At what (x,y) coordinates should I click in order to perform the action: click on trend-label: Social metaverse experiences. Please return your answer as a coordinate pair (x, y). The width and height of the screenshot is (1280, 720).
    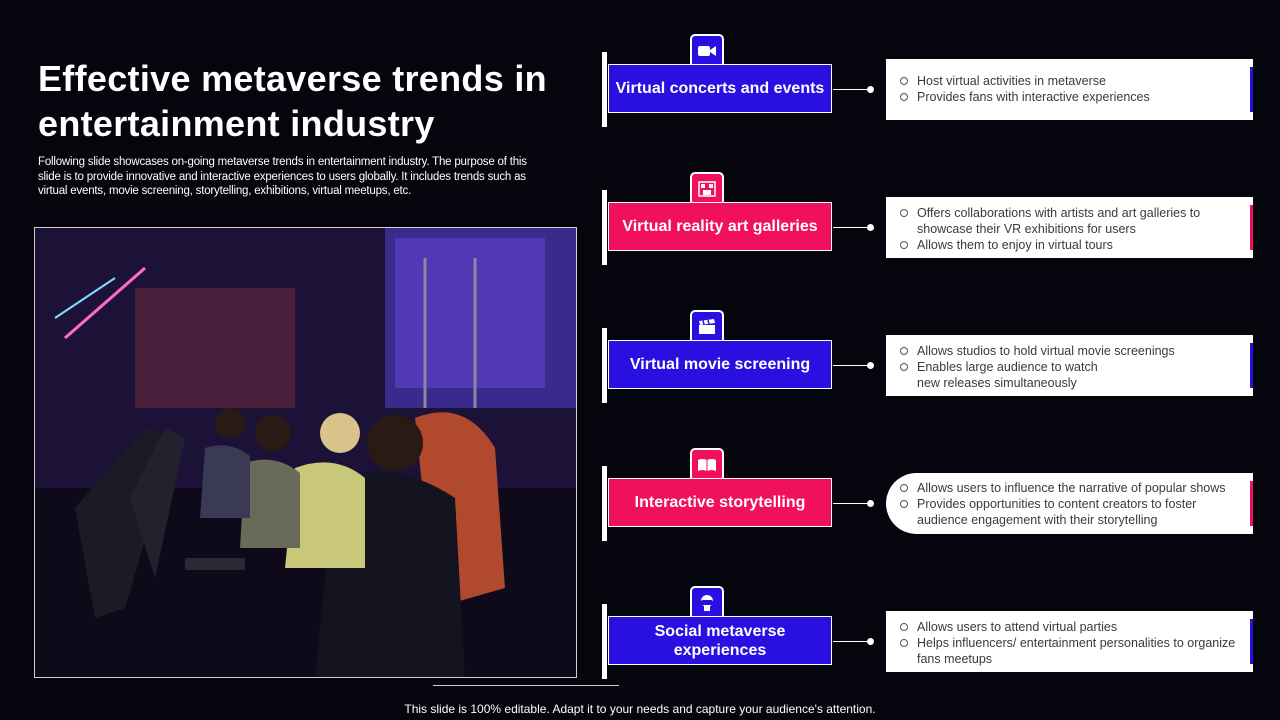
    Looking at the image, I should click on (720, 640).